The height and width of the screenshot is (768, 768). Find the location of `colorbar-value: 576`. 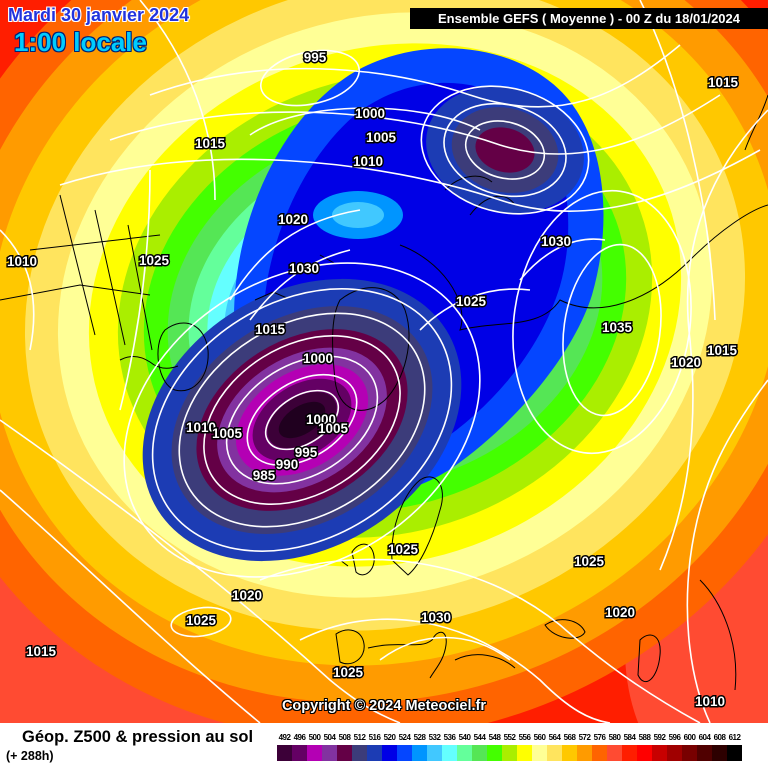

colorbar-value: 576 is located at coordinates (599, 737).